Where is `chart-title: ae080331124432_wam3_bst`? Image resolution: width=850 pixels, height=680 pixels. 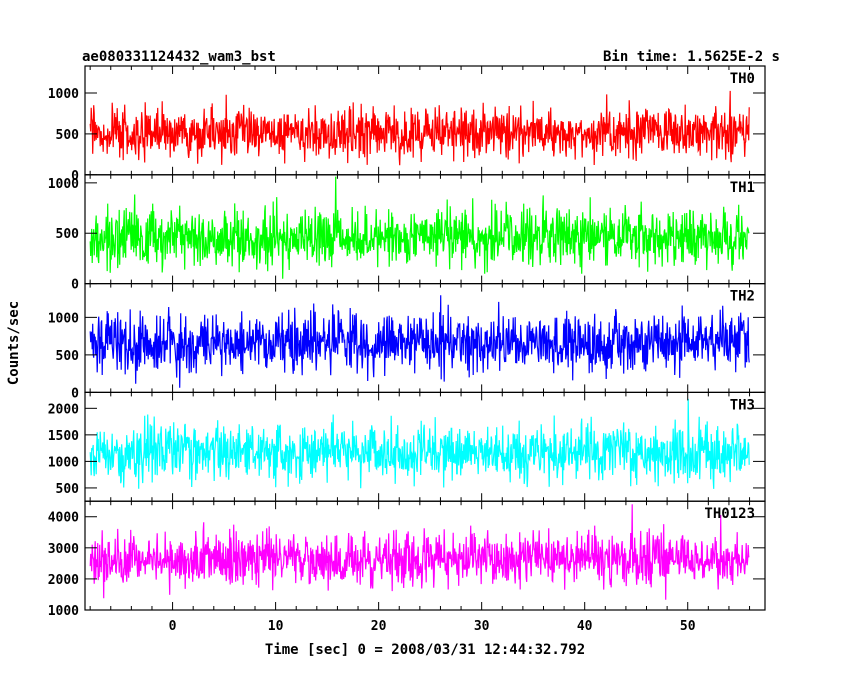 chart-title: ae080331124432_wam3_bst is located at coordinates (179, 57).